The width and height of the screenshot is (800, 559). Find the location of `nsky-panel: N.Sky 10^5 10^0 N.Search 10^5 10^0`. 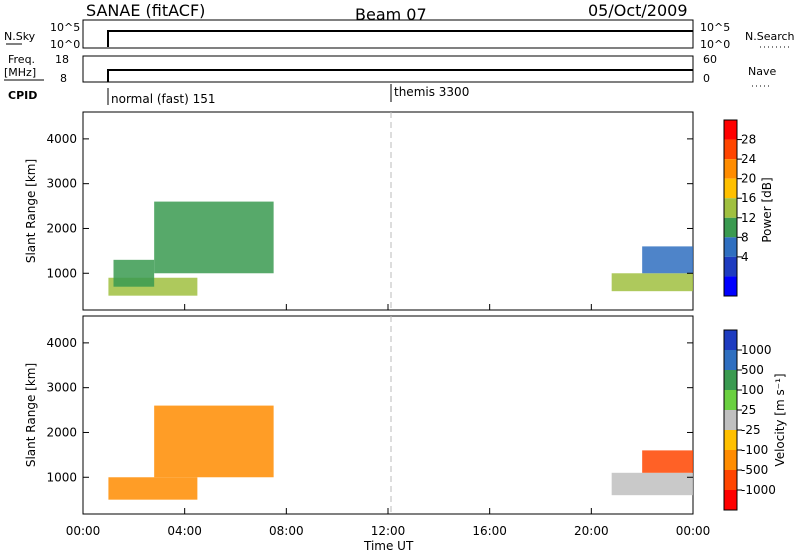

nsky-panel: N.Sky 10^5 10^0 N.Search 10^5 10^0 is located at coordinates (399, 35).